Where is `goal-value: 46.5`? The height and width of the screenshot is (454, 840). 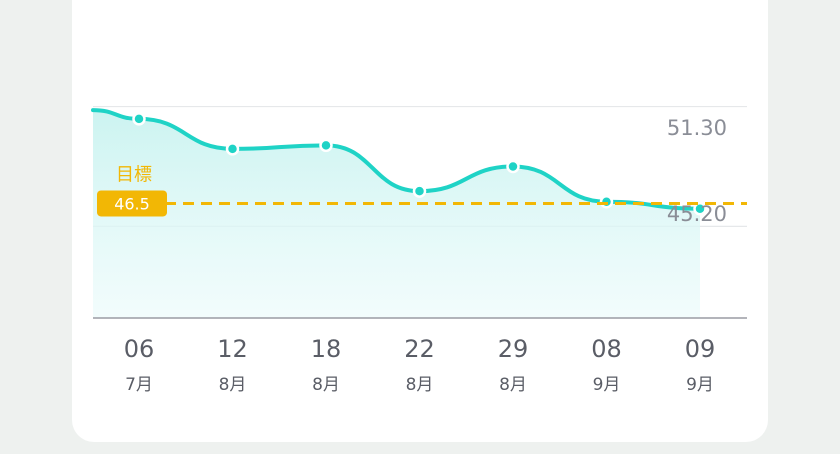
goal-value: 46.5 is located at coordinates (132, 203).